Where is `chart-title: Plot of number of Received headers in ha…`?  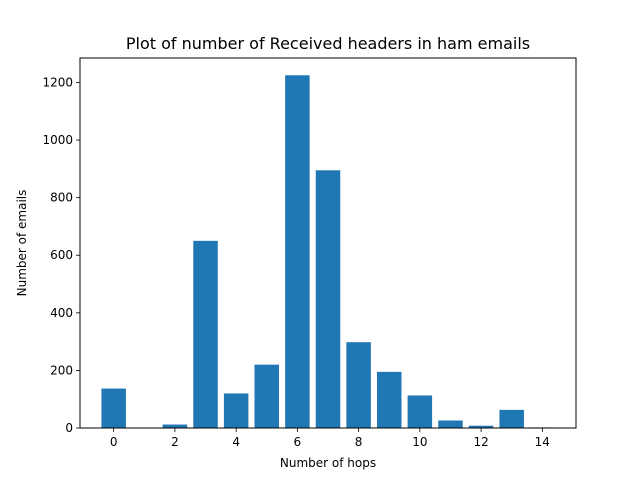 chart-title: Plot of number of Received headers in ha… is located at coordinates (328, 43).